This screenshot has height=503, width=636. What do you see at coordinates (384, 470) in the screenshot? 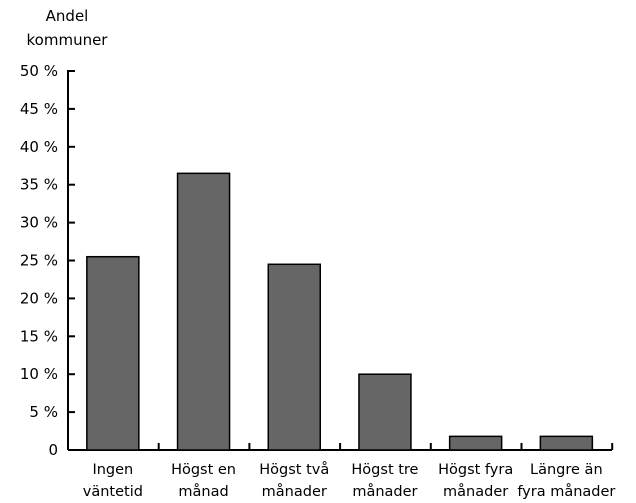
I see `category-label: Högst tre` at bounding box center [384, 470].